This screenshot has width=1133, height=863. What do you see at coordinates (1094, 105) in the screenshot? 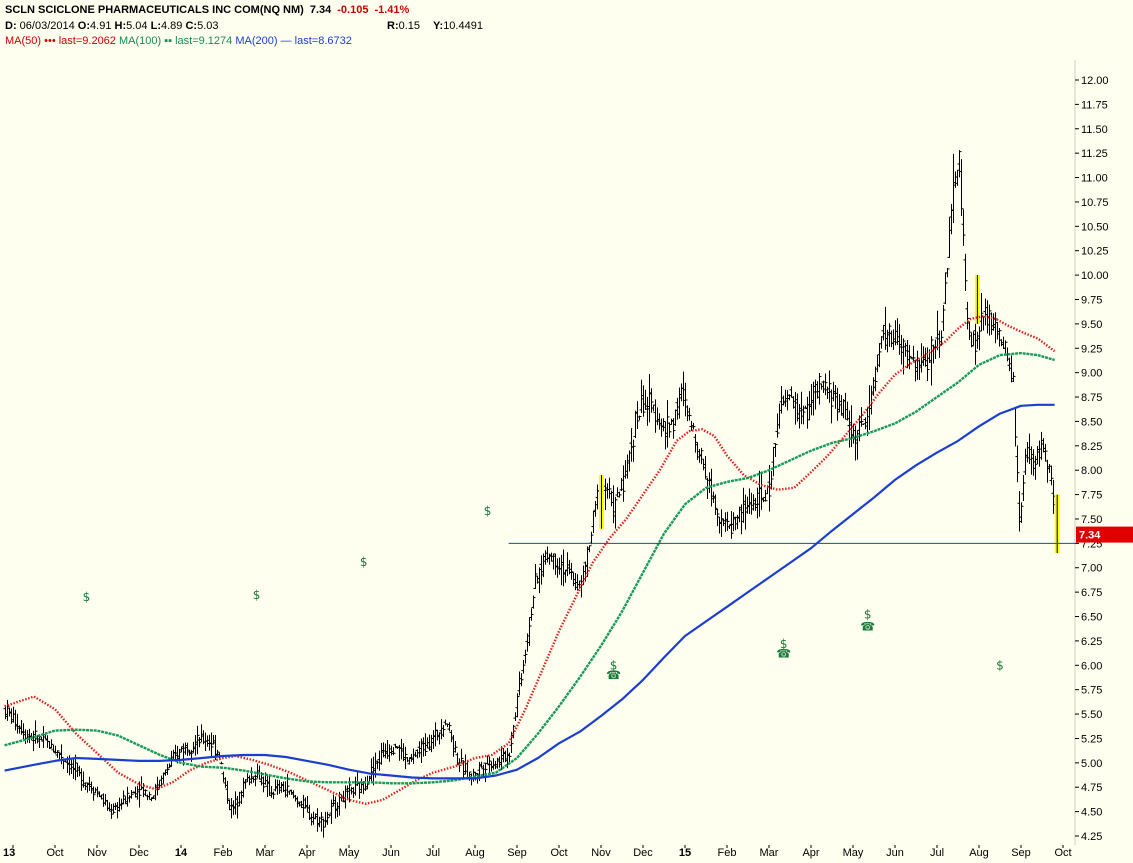
I see `y-tick-label: 11.75` at bounding box center [1094, 105].